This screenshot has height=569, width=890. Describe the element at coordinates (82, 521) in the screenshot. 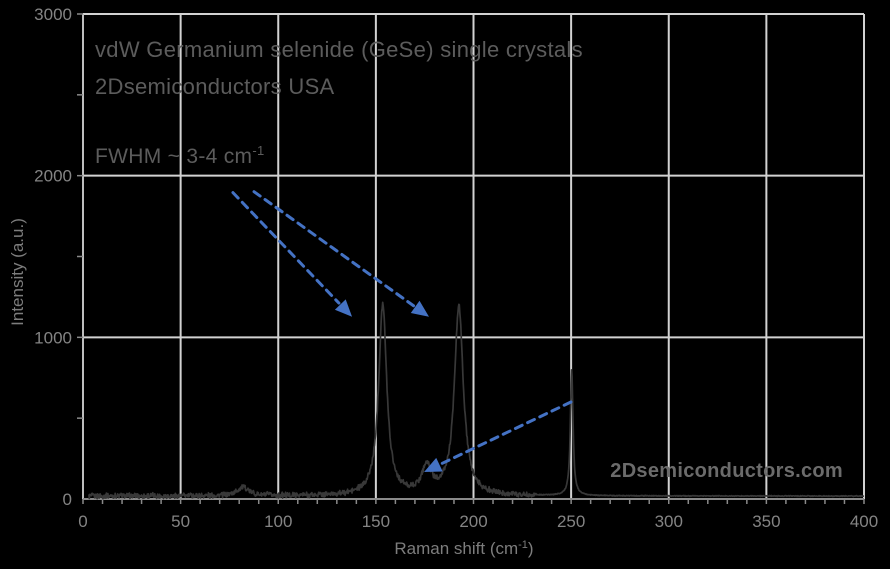

I see `x-tick-label: 0` at that location.